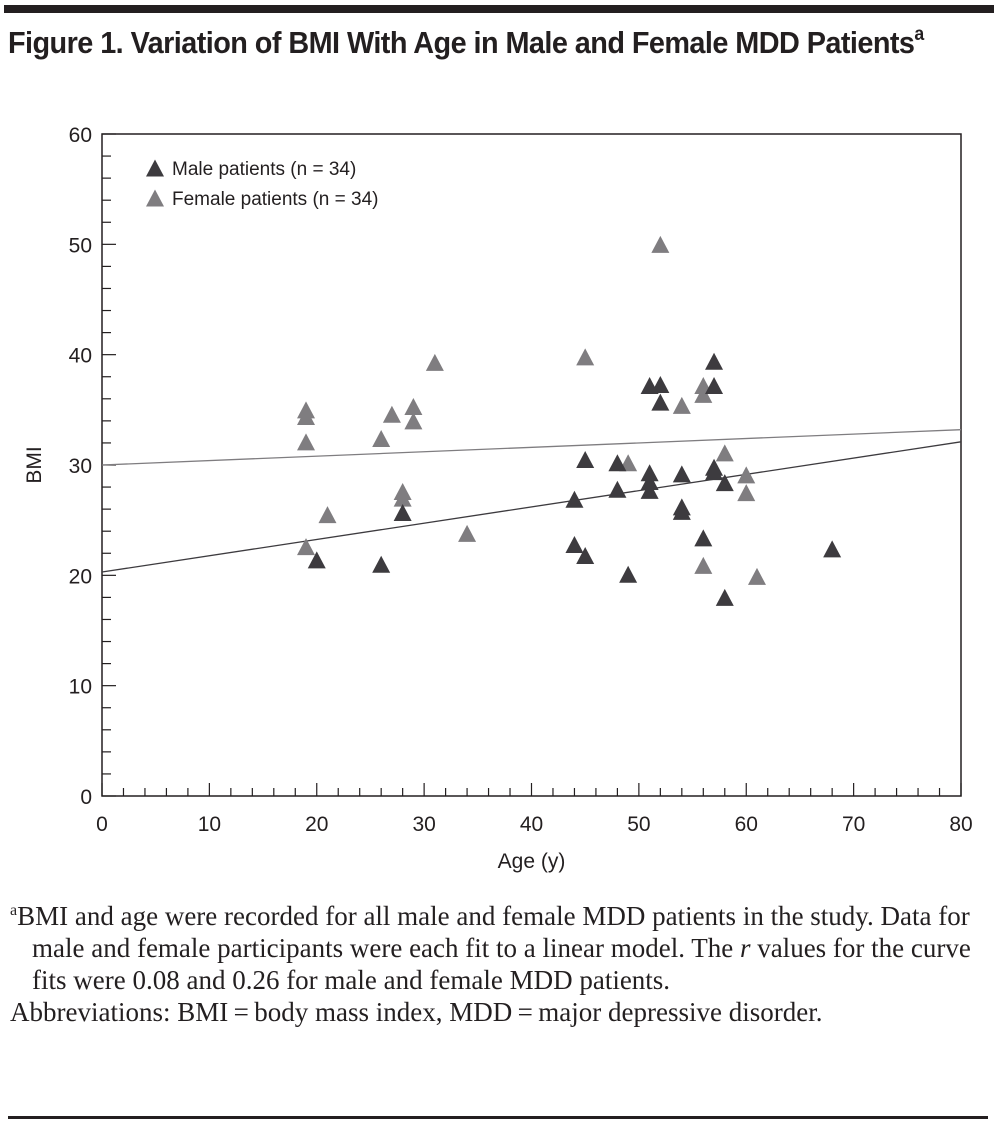 The height and width of the screenshot is (1126, 997). I want to click on legend-male-label: Male patients (n = 34), so click(264, 169).